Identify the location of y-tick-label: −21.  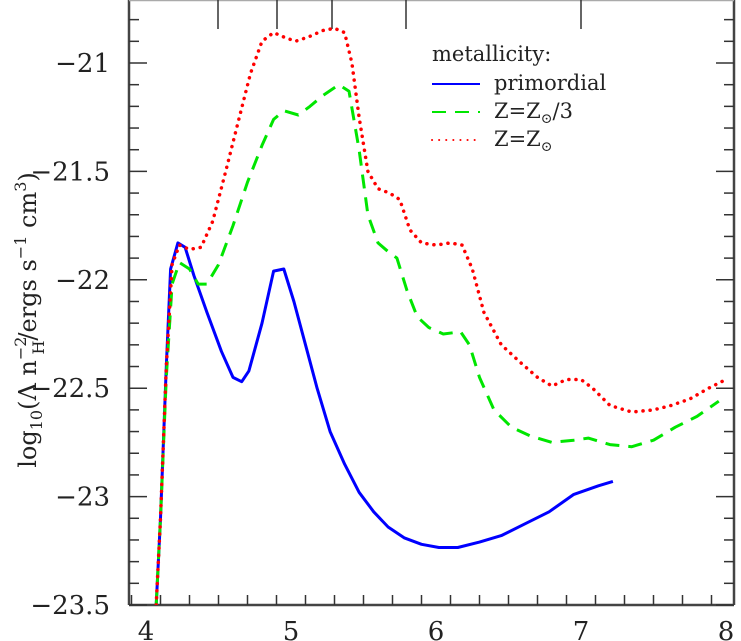
(82, 64).